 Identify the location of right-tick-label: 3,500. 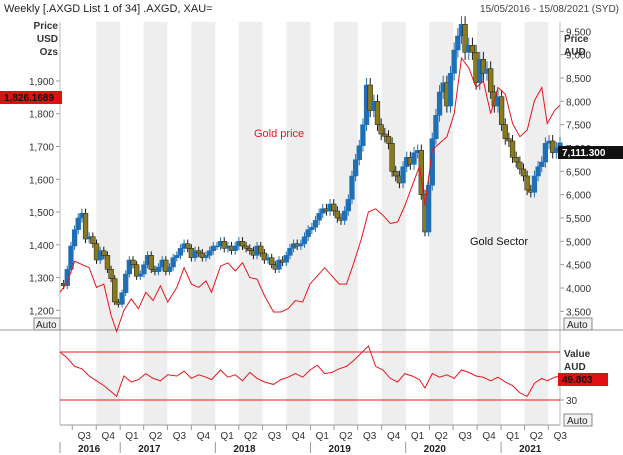
(578, 312).